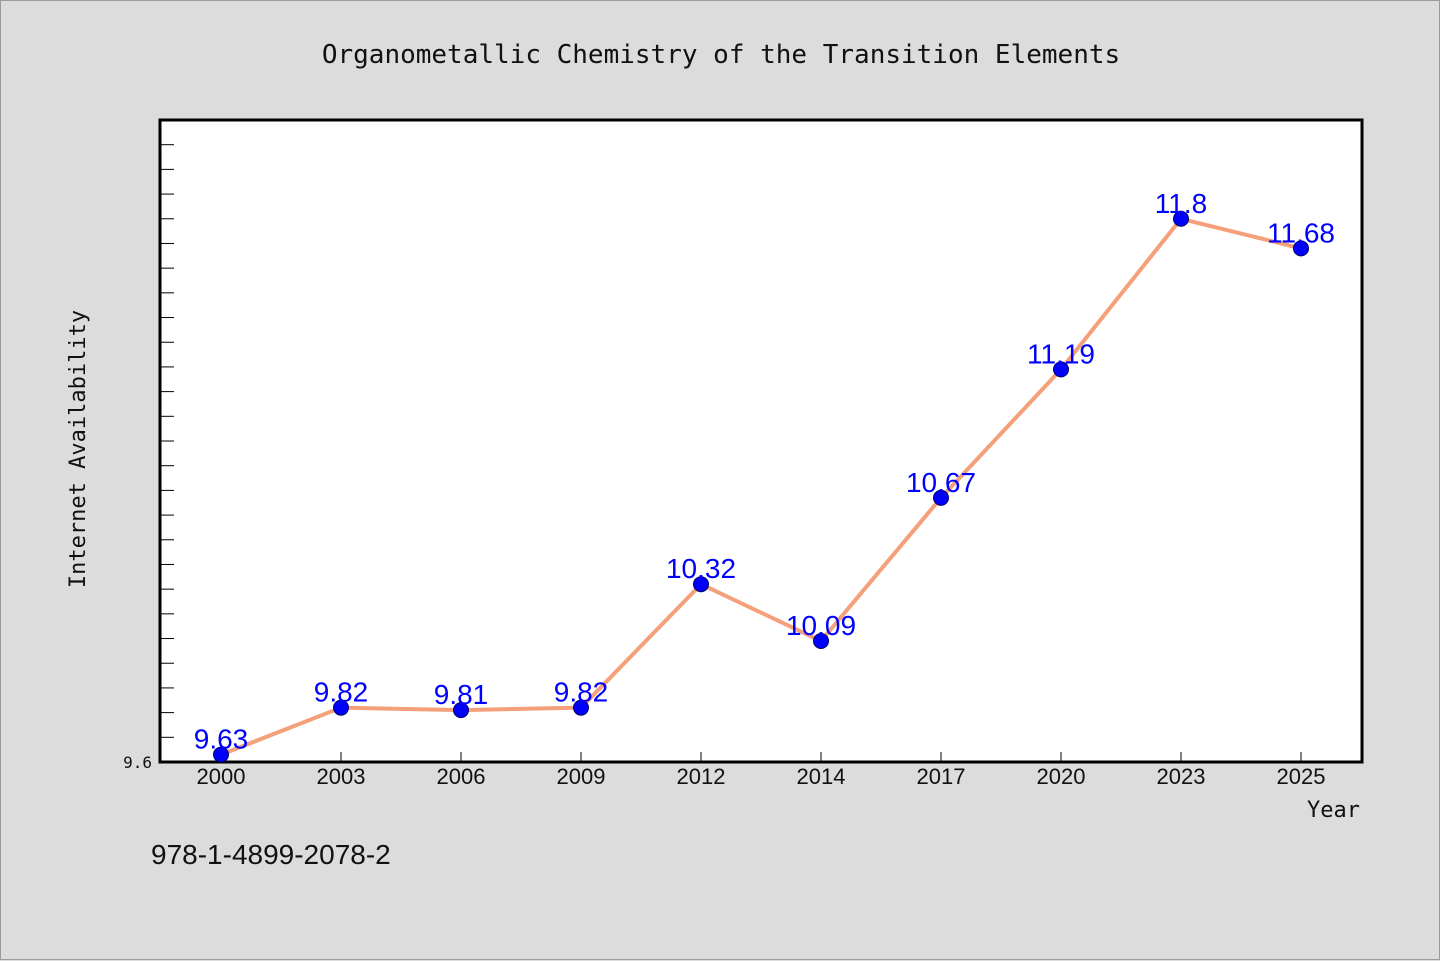 The width and height of the screenshot is (1440, 961). What do you see at coordinates (341, 776) in the screenshot?
I see `x-tick-label: 2003` at bounding box center [341, 776].